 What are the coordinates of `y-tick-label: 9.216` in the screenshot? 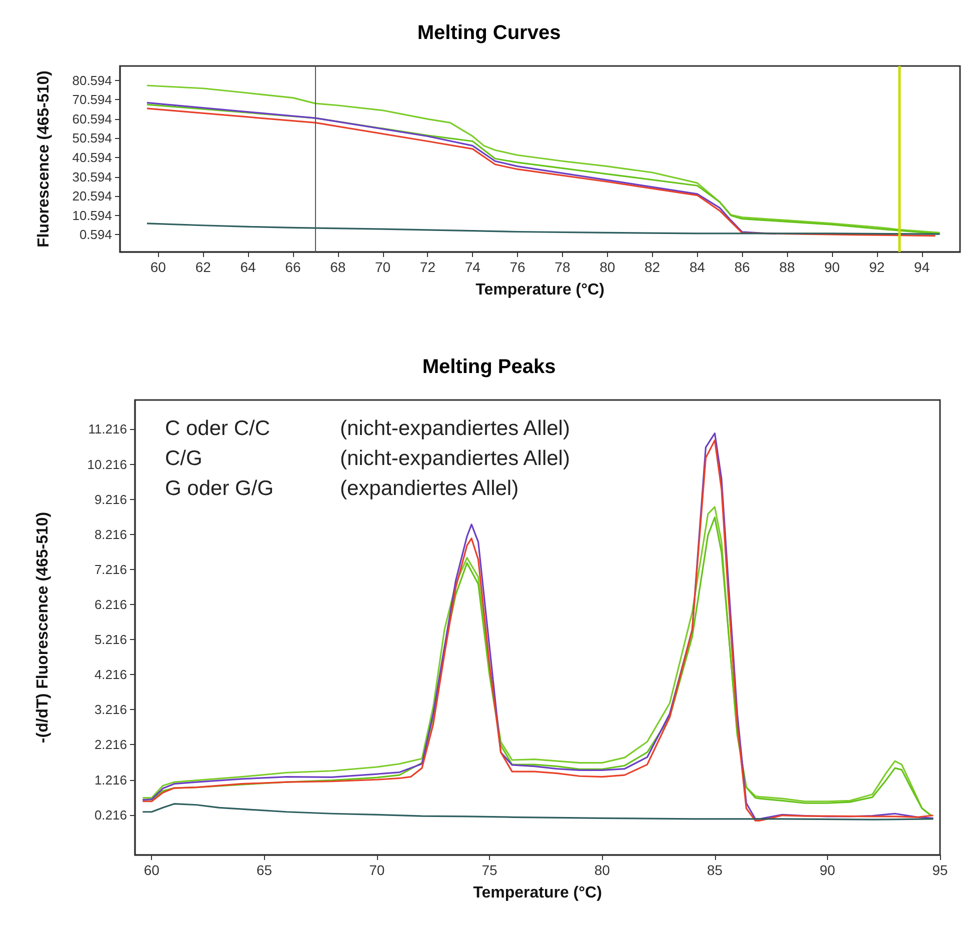 It's located at (110, 499).